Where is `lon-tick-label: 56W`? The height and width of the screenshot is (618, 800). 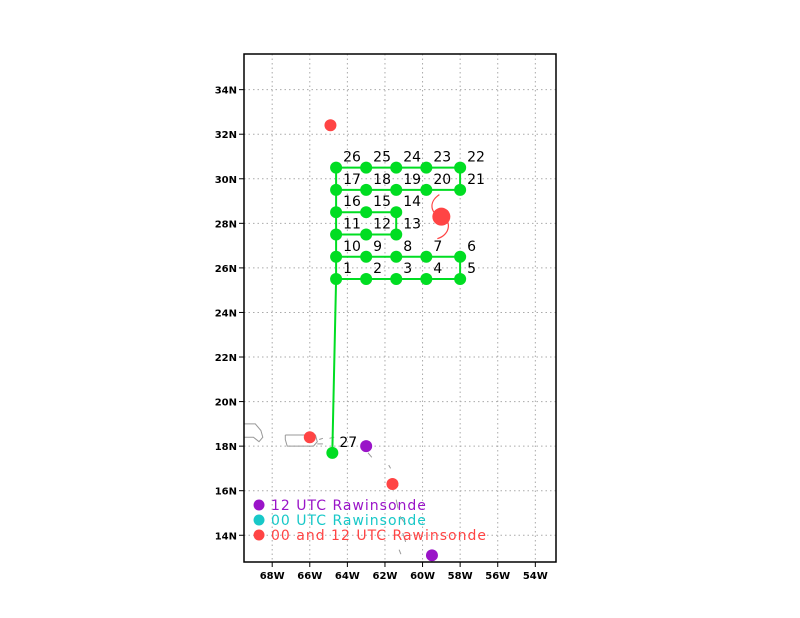
lon-tick-label: 56W is located at coordinates (497, 576).